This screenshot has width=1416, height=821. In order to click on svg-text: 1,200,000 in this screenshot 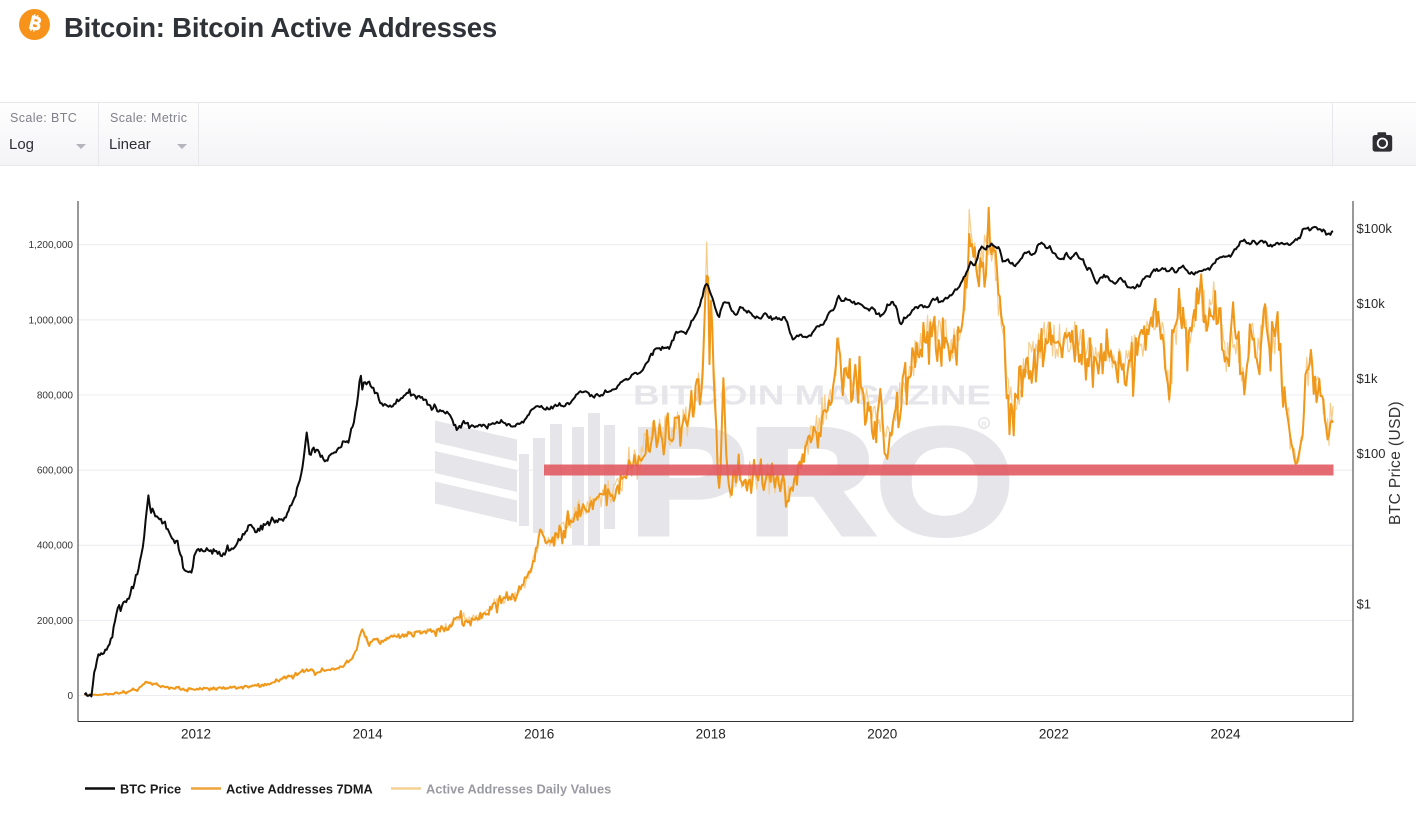, I will do `click(51, 245)`.